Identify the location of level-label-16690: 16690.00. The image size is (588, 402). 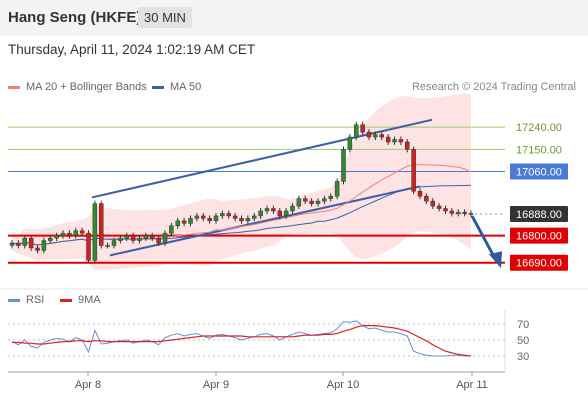
(539, 264).